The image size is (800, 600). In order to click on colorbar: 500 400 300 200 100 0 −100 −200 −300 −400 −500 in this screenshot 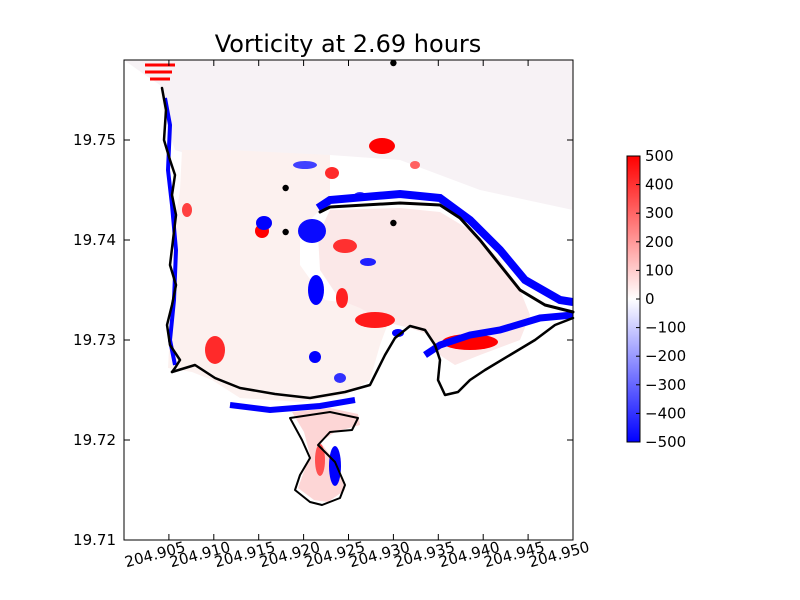, I will do `click(656, 299)`.